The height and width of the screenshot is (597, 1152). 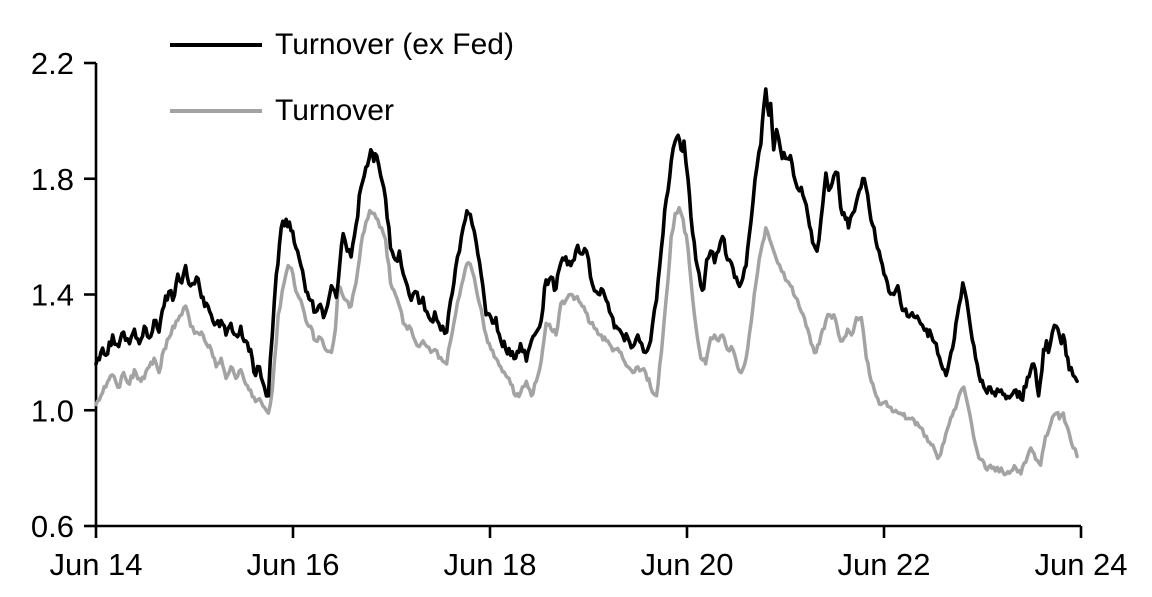 What do you see at coordinates (292, 564) in the screenshot?
I see `x-axis-tick-label: Jun 16` at bounding box center [292, 564].